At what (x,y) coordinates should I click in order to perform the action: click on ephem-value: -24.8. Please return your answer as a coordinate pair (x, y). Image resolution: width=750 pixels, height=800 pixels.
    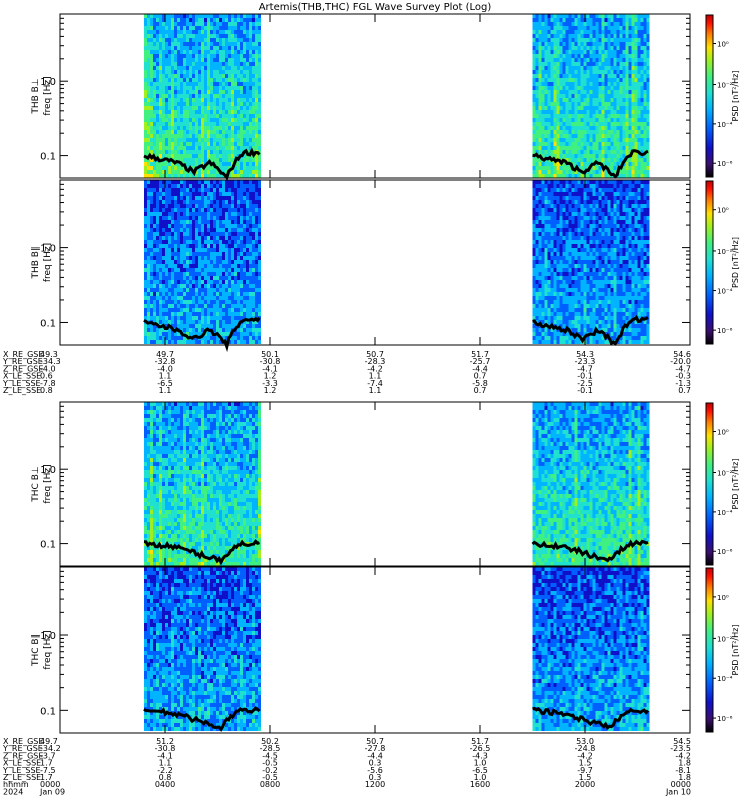
    Looking at the image, I should click on (585, 748).